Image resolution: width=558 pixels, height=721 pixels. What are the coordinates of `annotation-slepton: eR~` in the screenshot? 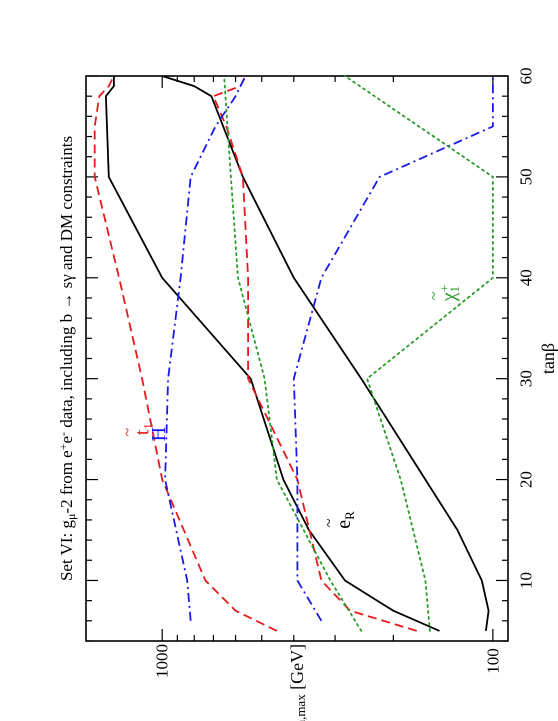 It's located at (339, 520).